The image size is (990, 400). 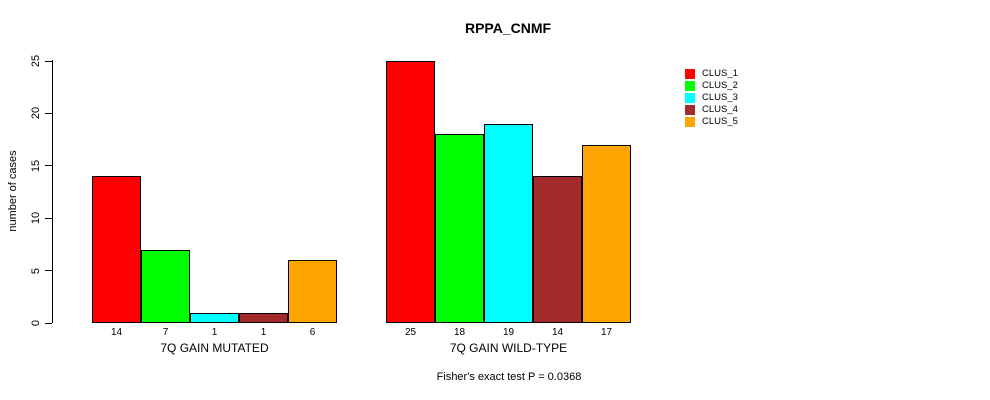 I want to click on chart-title: RPPA_CNMF, so click(x=508, y=28).